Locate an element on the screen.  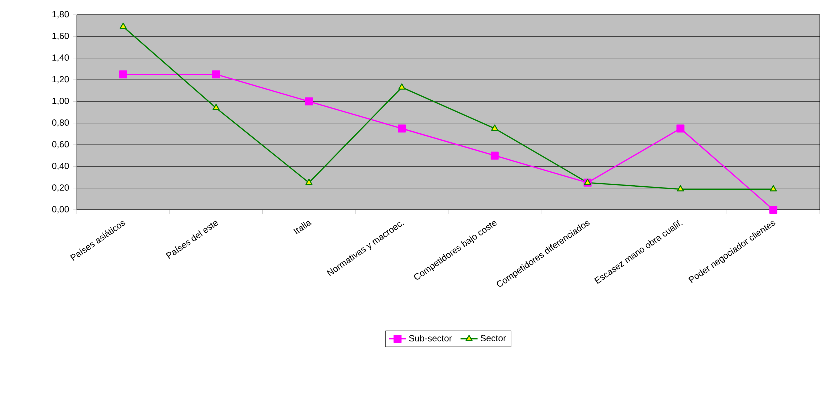
legend-label: Sub-sector is located at coordinates (430, 338).